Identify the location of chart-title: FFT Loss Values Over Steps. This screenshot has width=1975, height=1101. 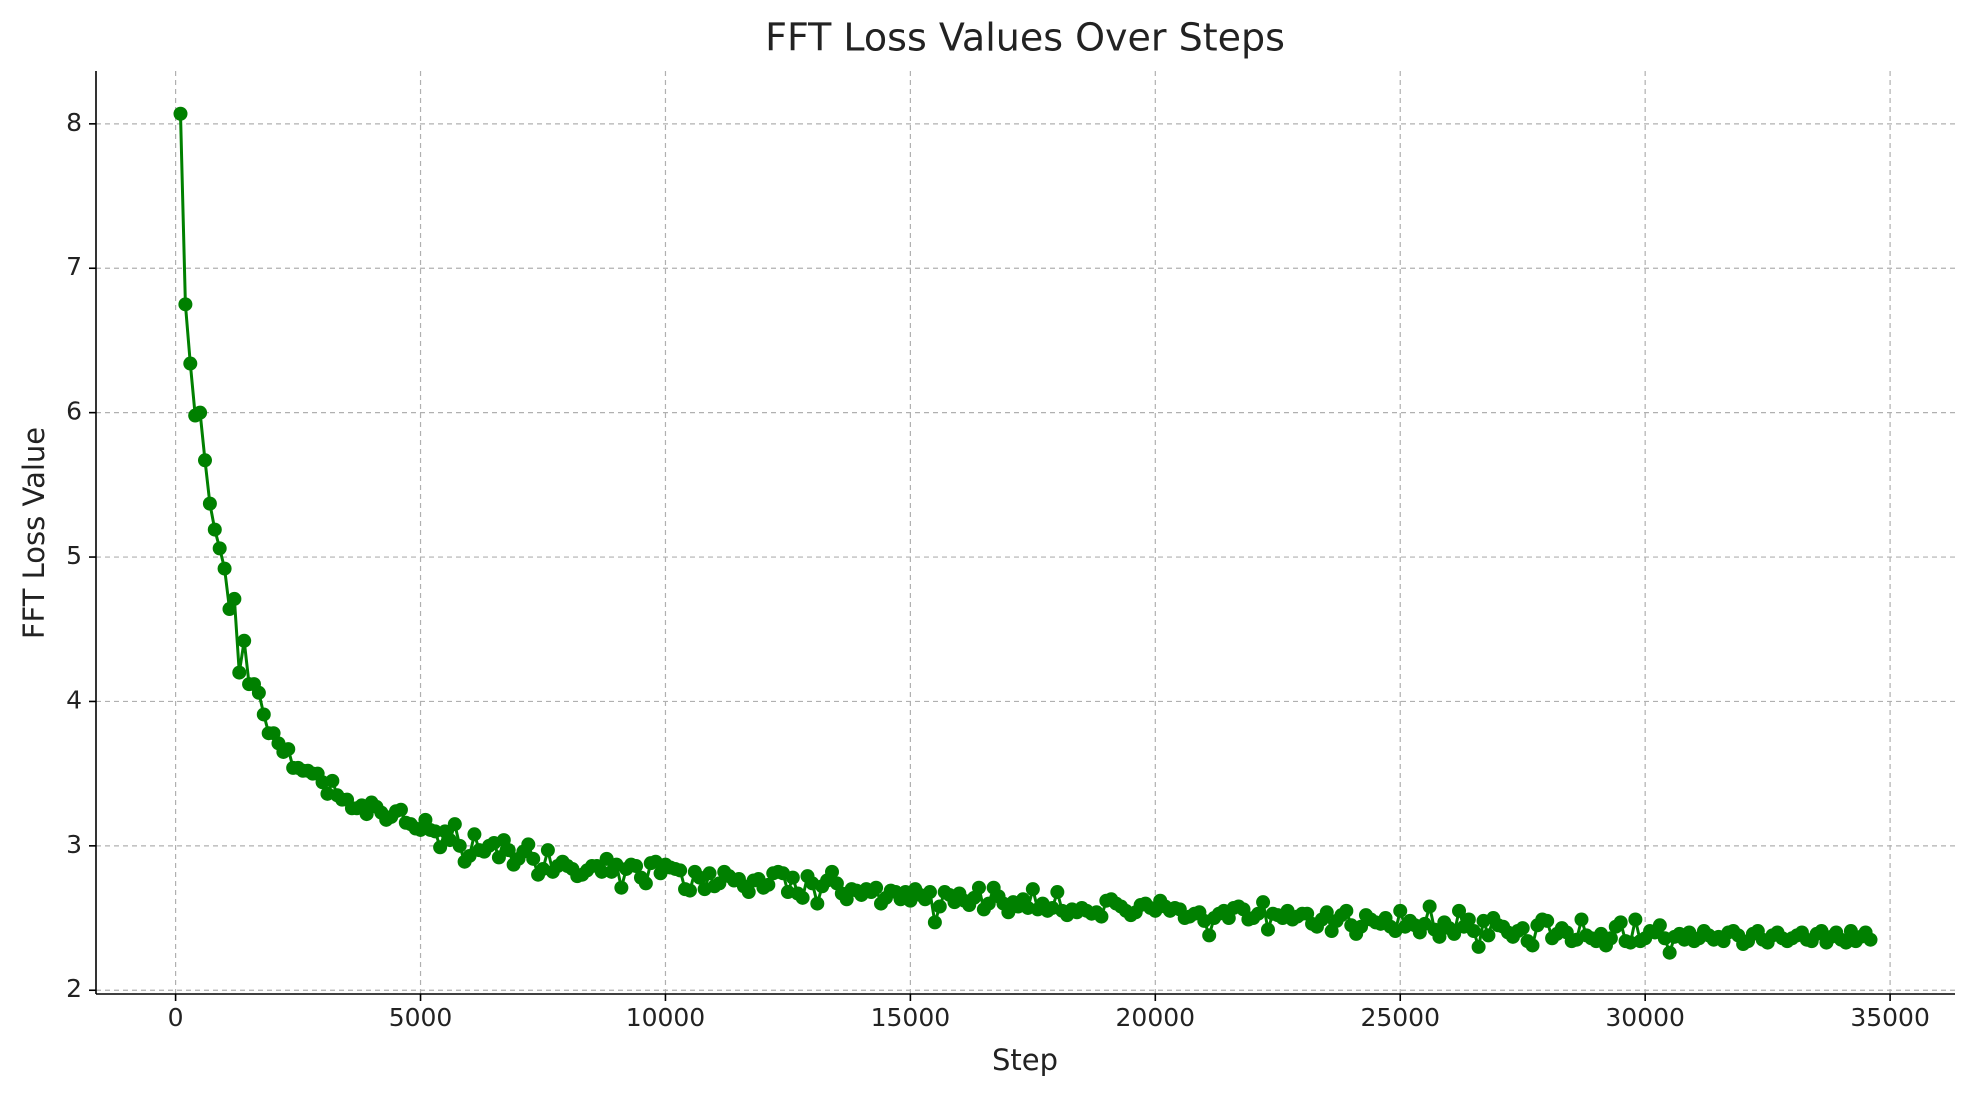
(1025, 38).